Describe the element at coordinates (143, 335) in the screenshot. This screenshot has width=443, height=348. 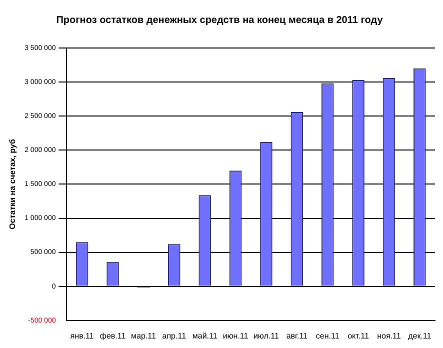
I see `x-tick-label: мар.11` at that location.